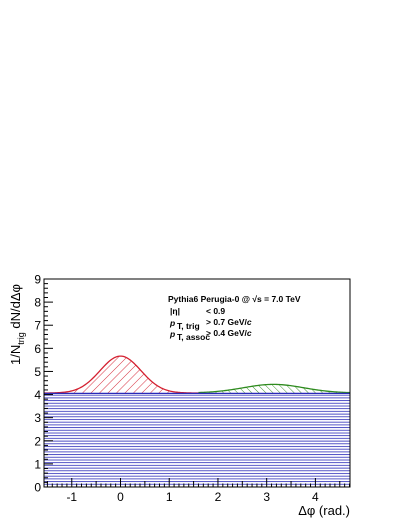  Describe the element at coordinates (37, 464) in the screenshot. I see `y-tick-label: 1` at that location.